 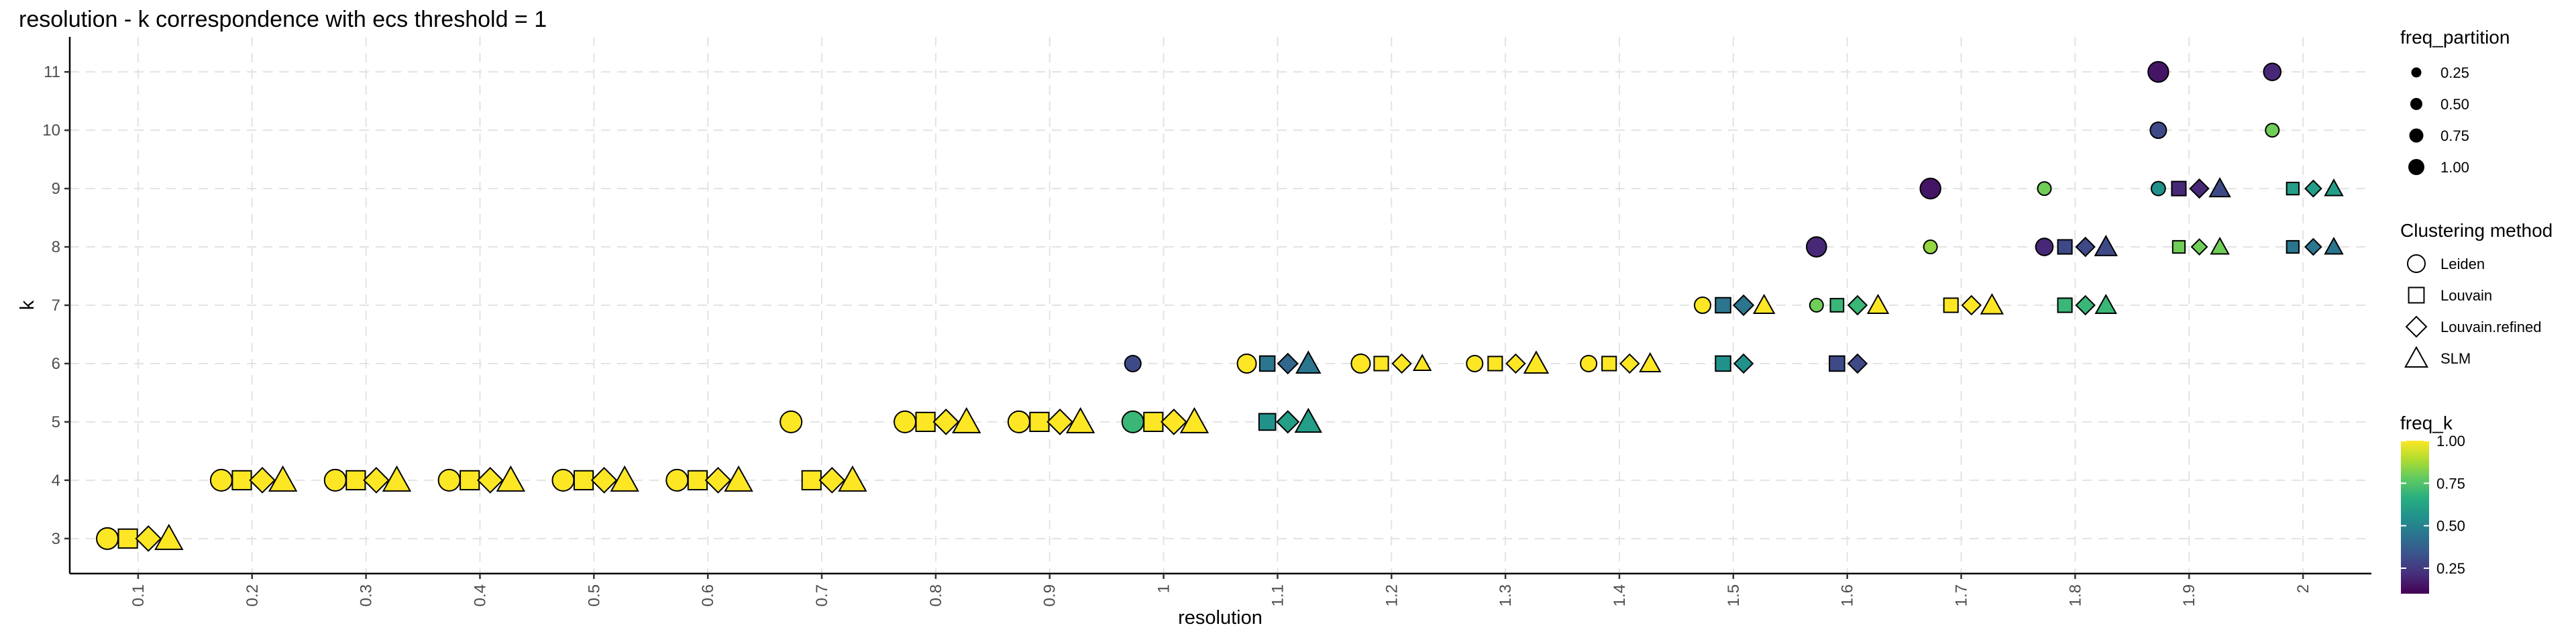 I want to click on x-tick-label: 1.7, so click(x=1962, y=595).